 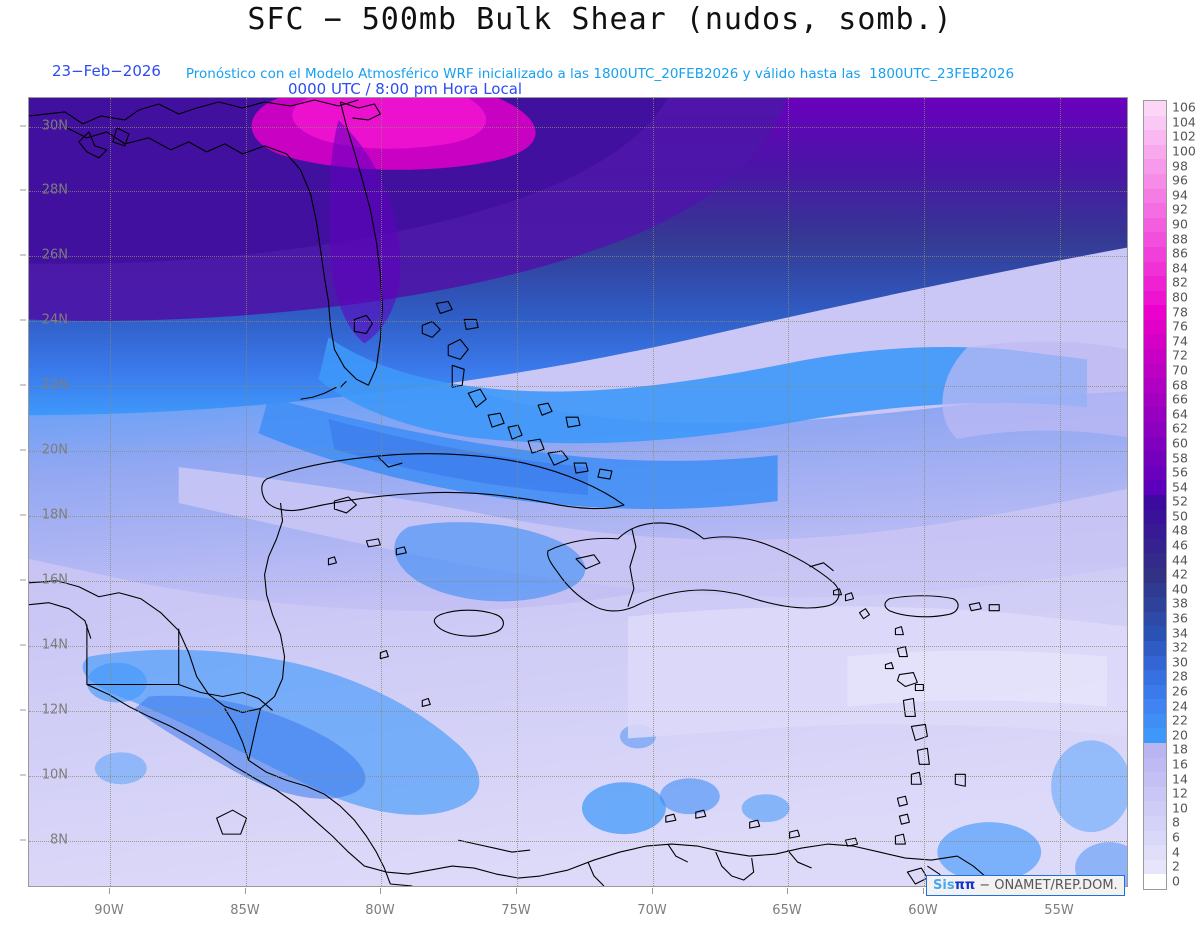 I want to click on lat-label-12n: 12N, so click(x=54, y=710).